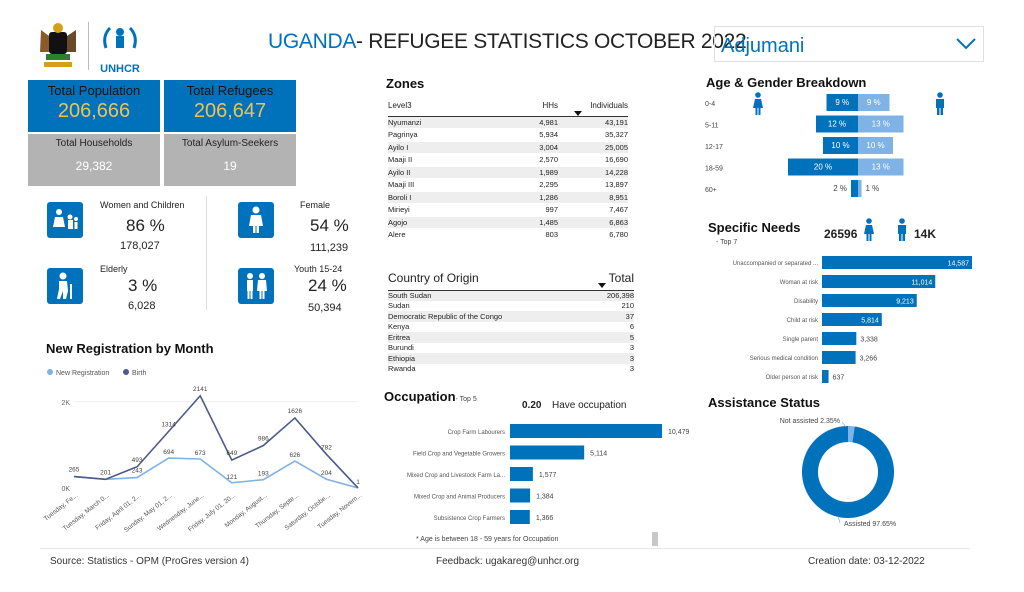 The height and width of the screenshot is (592, 1024). Describe the element at coordinates (823, 167) in the screenshot. I see `age-data-label: 20 %` at that location.